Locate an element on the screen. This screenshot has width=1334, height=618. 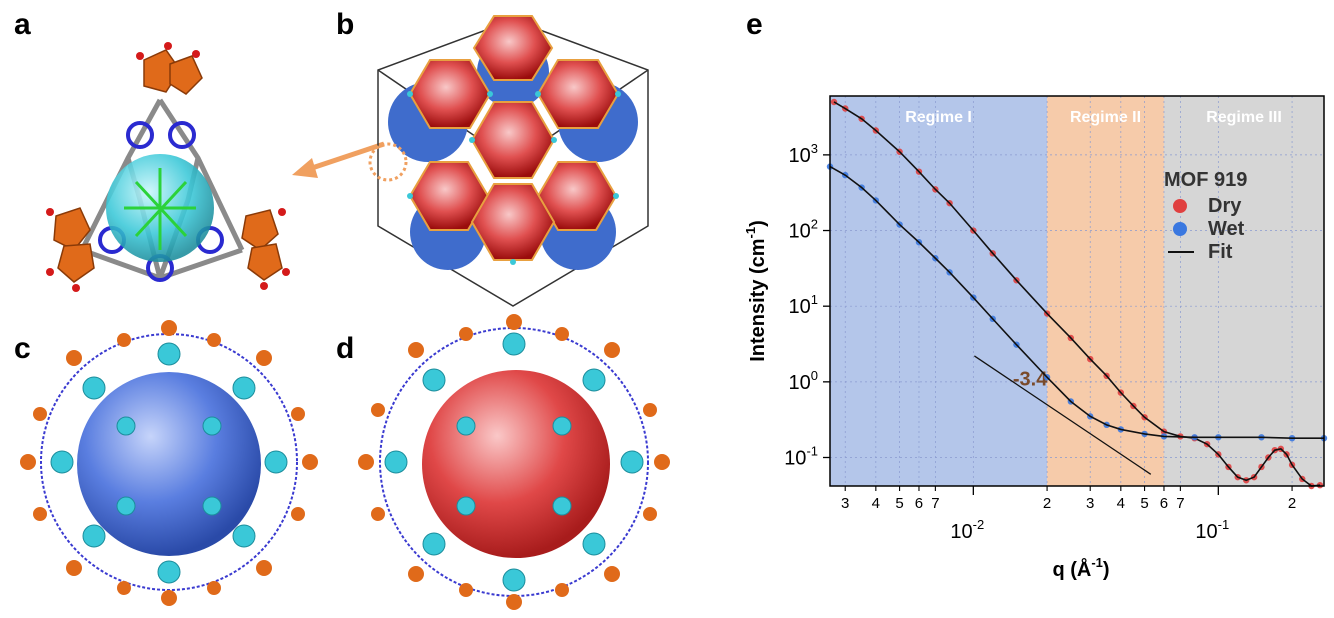
red-cavity-sphere is located at coordinates (516, 464).